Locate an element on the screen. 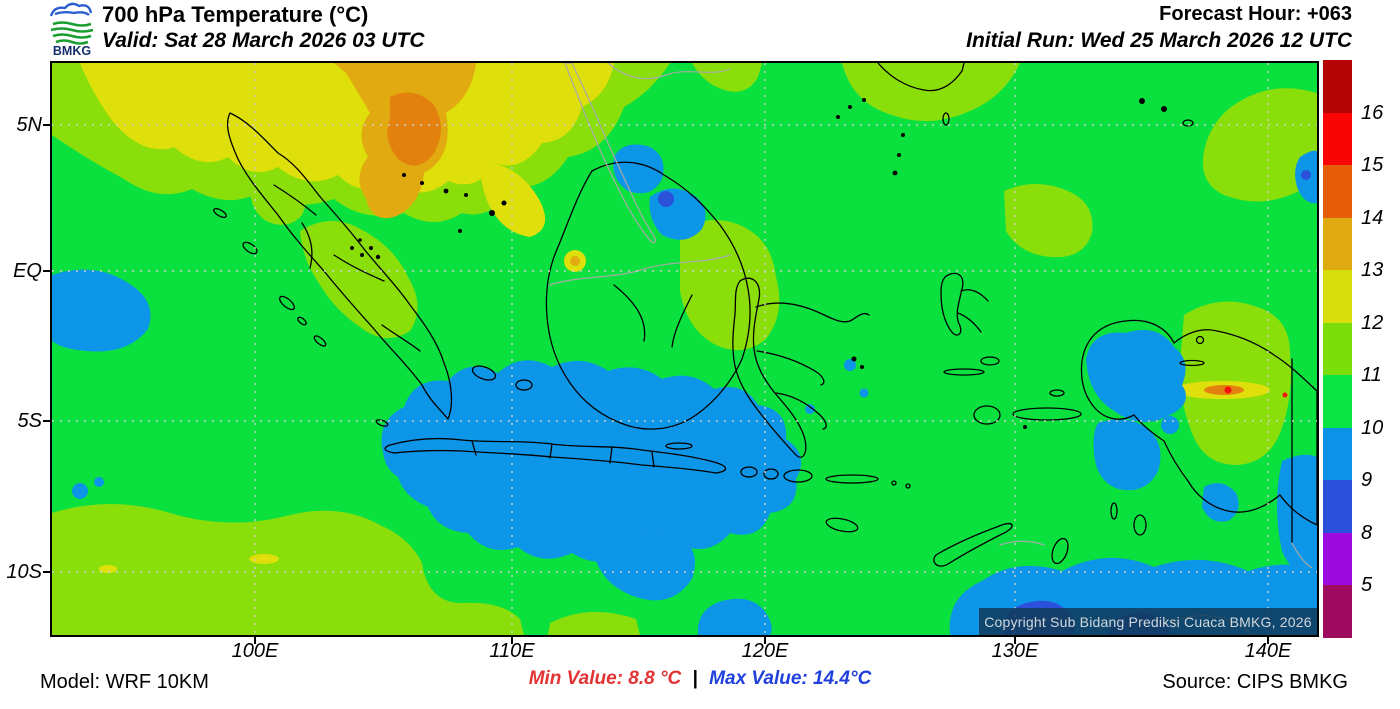 The image size is (1400, 709). colorbar-label: 5 is located at coordinates (1367, 585).